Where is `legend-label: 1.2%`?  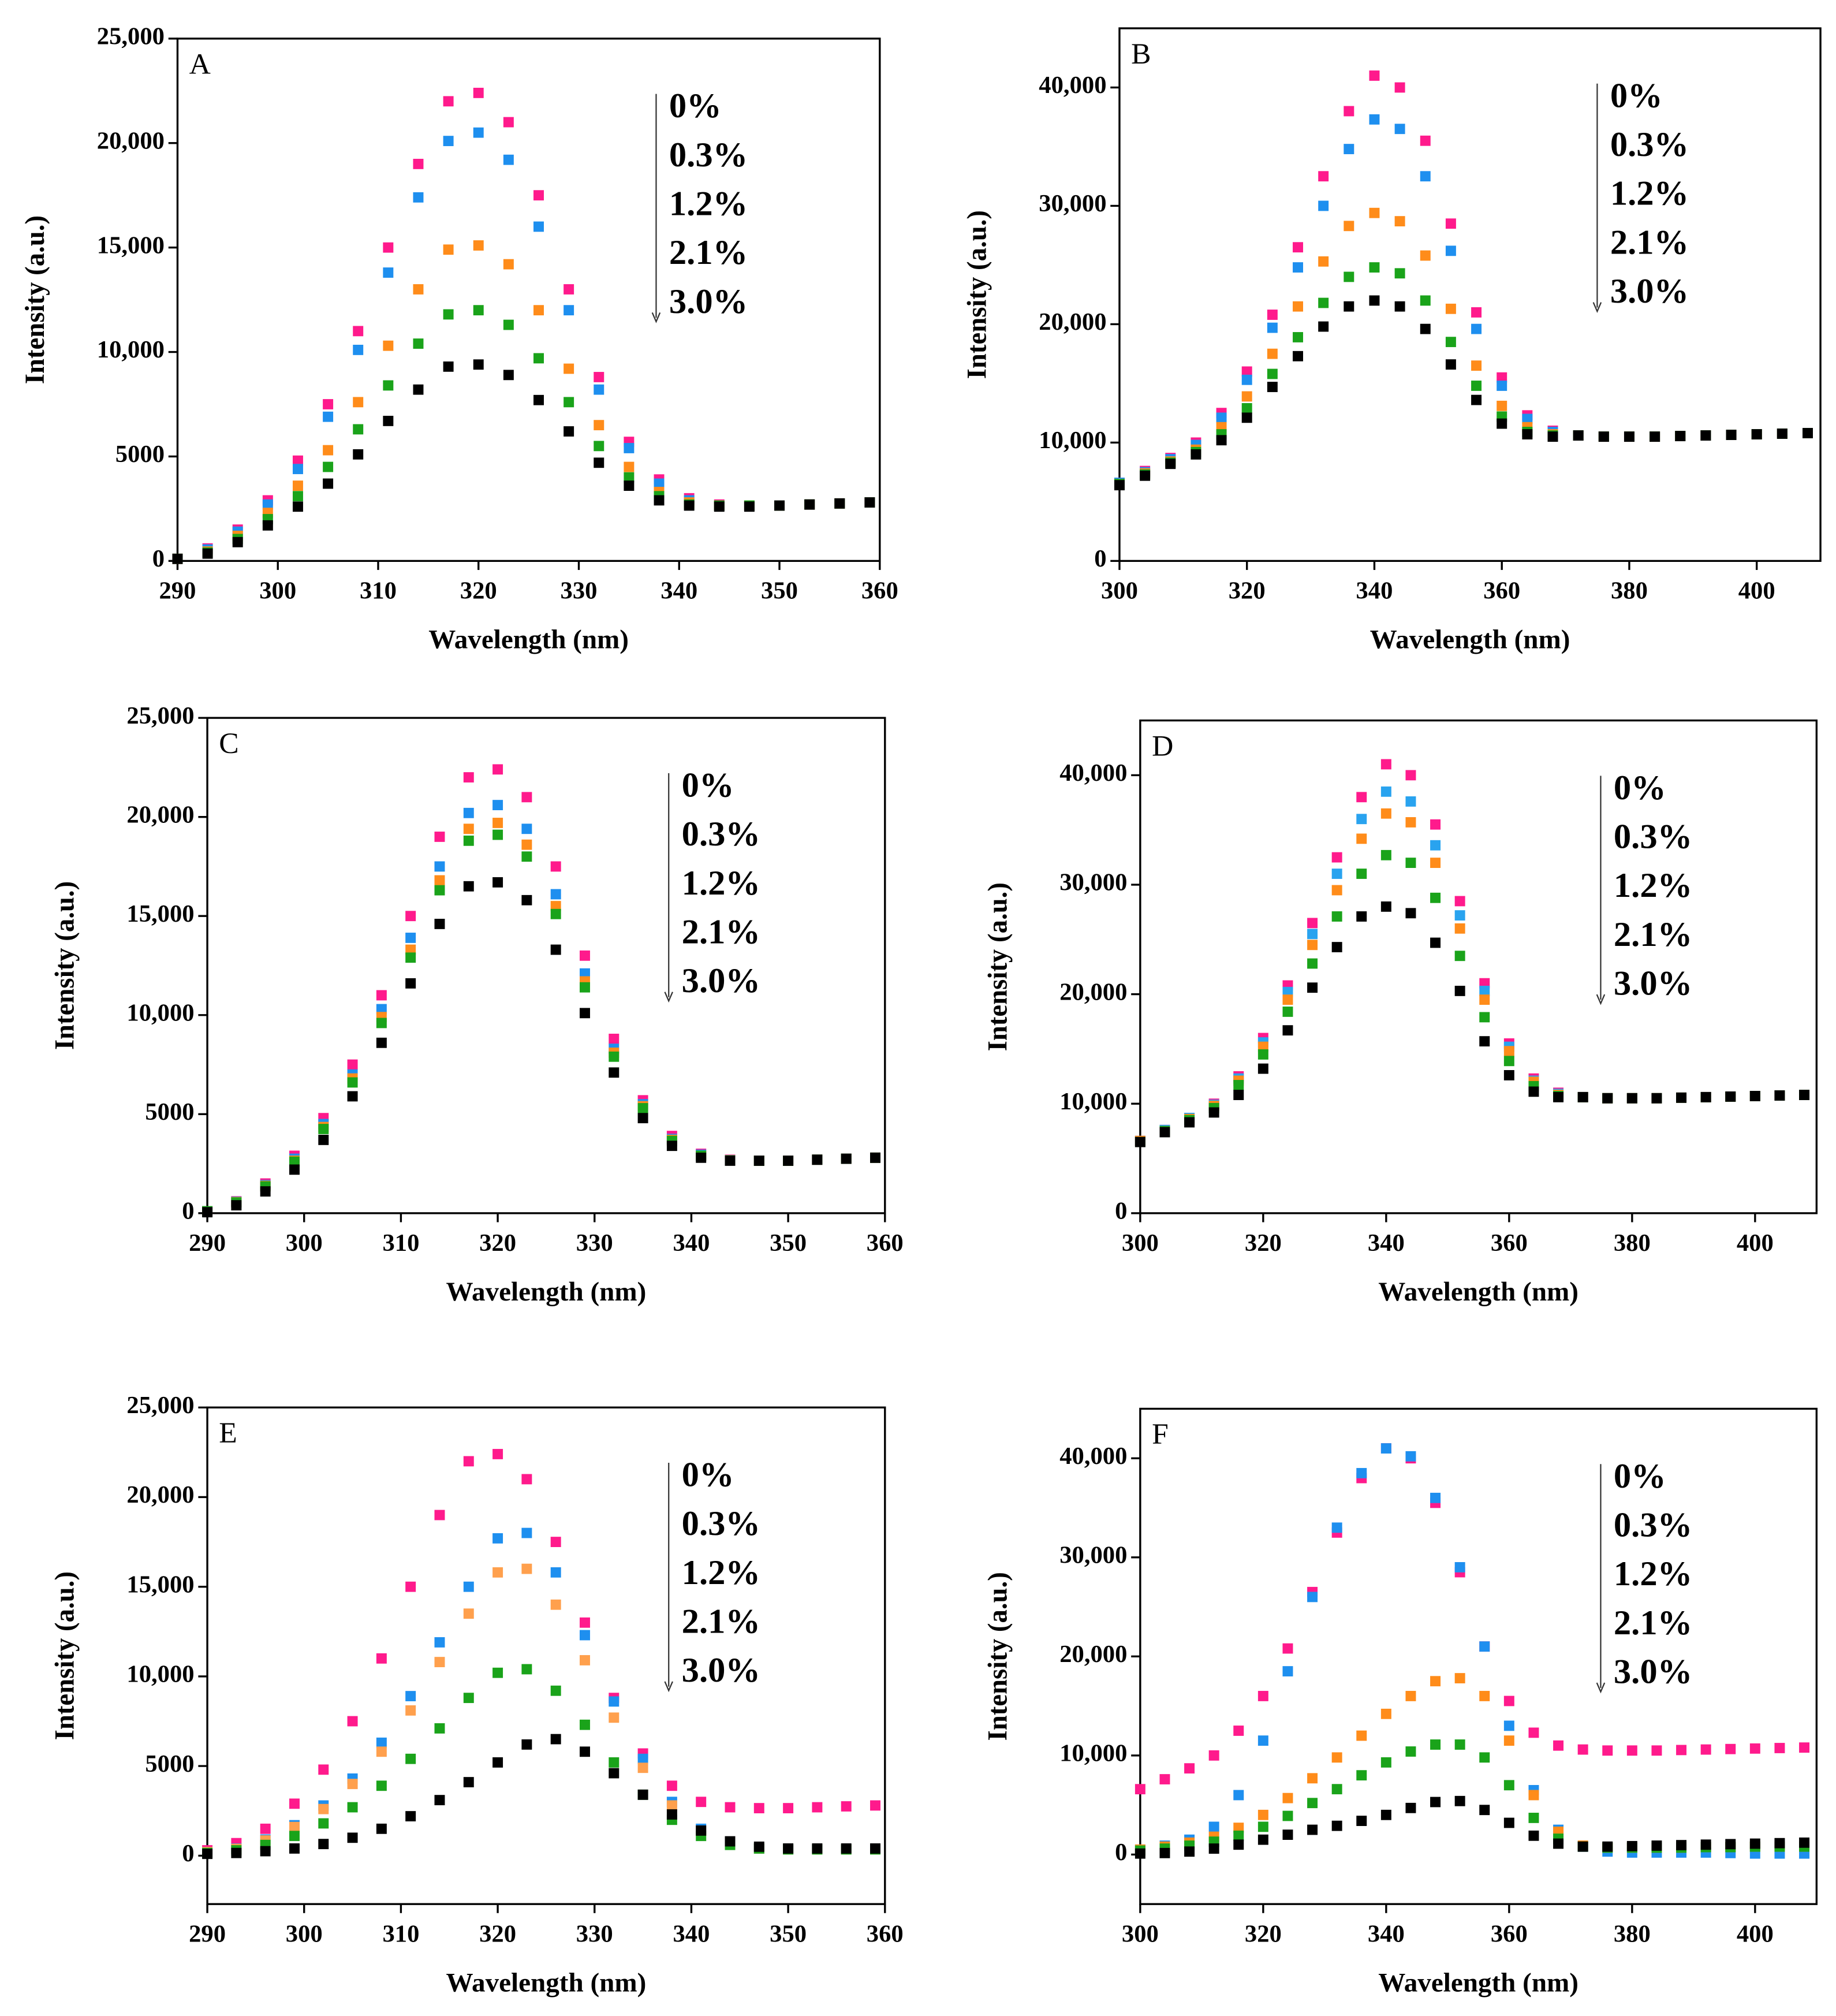 legend-label: 1.2% is located at coordinates (1653, 1574).